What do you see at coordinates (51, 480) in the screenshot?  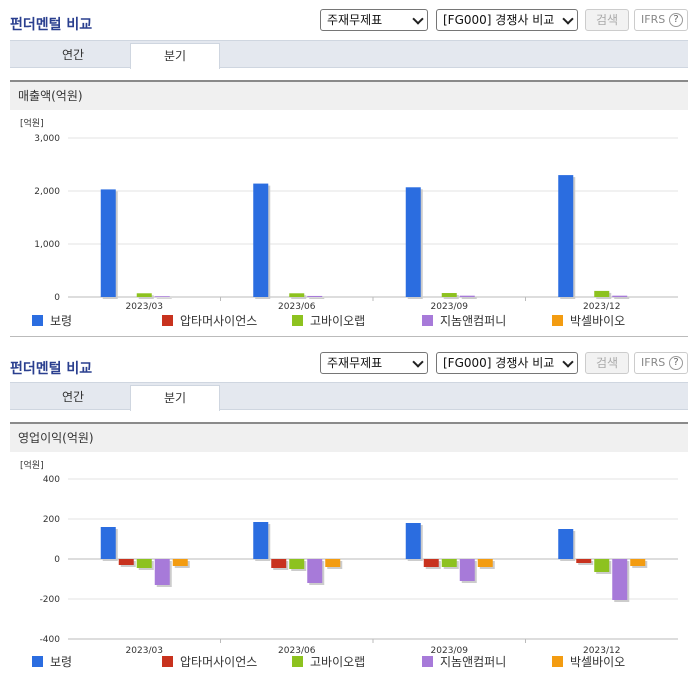 I see `y-tick-label: 400` at bounding box center [51, 480].